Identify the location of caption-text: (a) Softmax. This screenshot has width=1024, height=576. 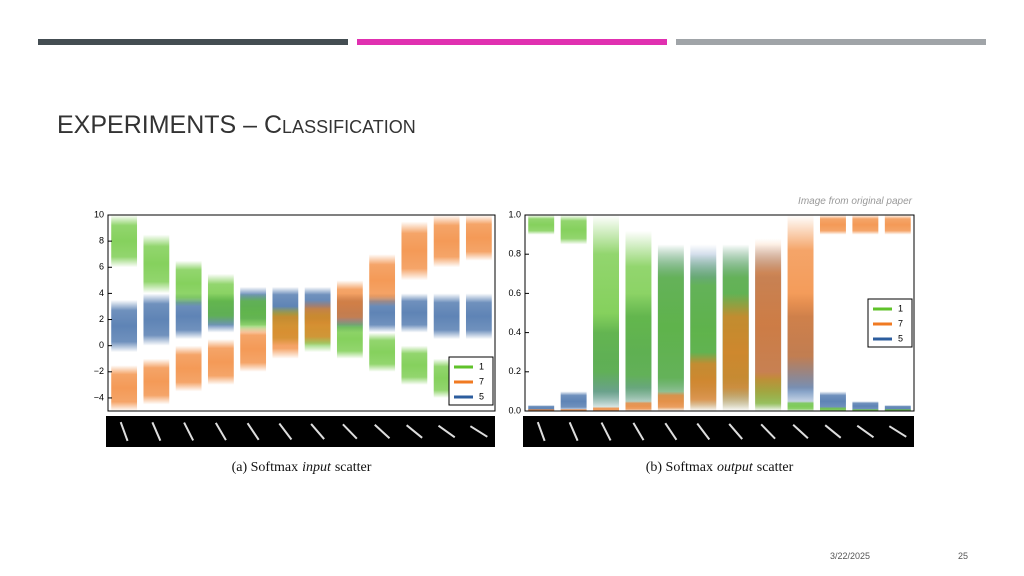
(265, 467).